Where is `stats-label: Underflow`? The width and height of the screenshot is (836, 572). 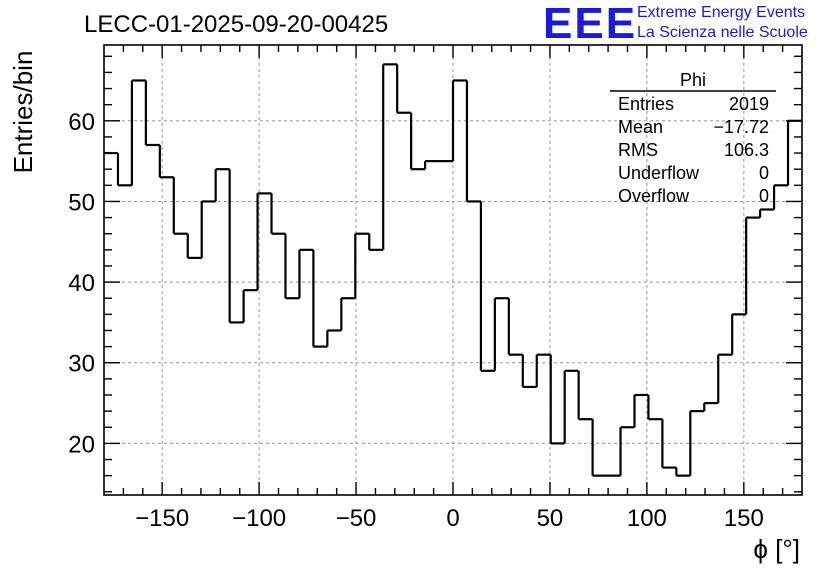
stats-label: Underflow is located at coordinates (659, 173).